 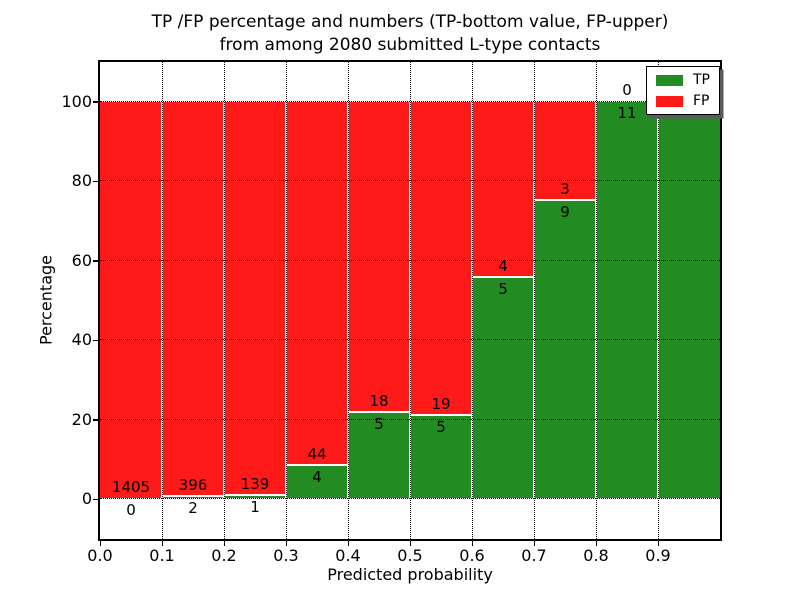 I want to click on legend: TP FP, so click(x=683, y=90).